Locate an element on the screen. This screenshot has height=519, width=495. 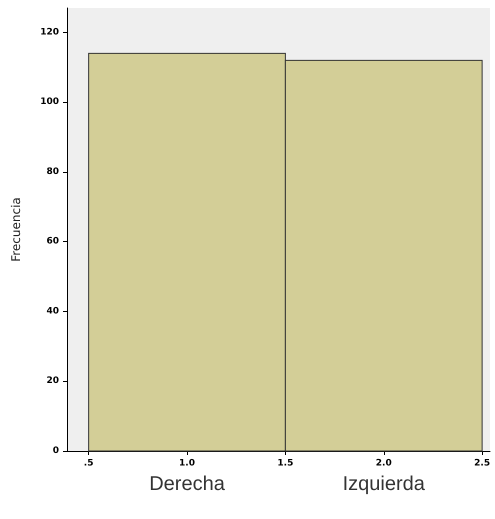
x-tick-label: 2.0 is located at coordinates (384, 463).